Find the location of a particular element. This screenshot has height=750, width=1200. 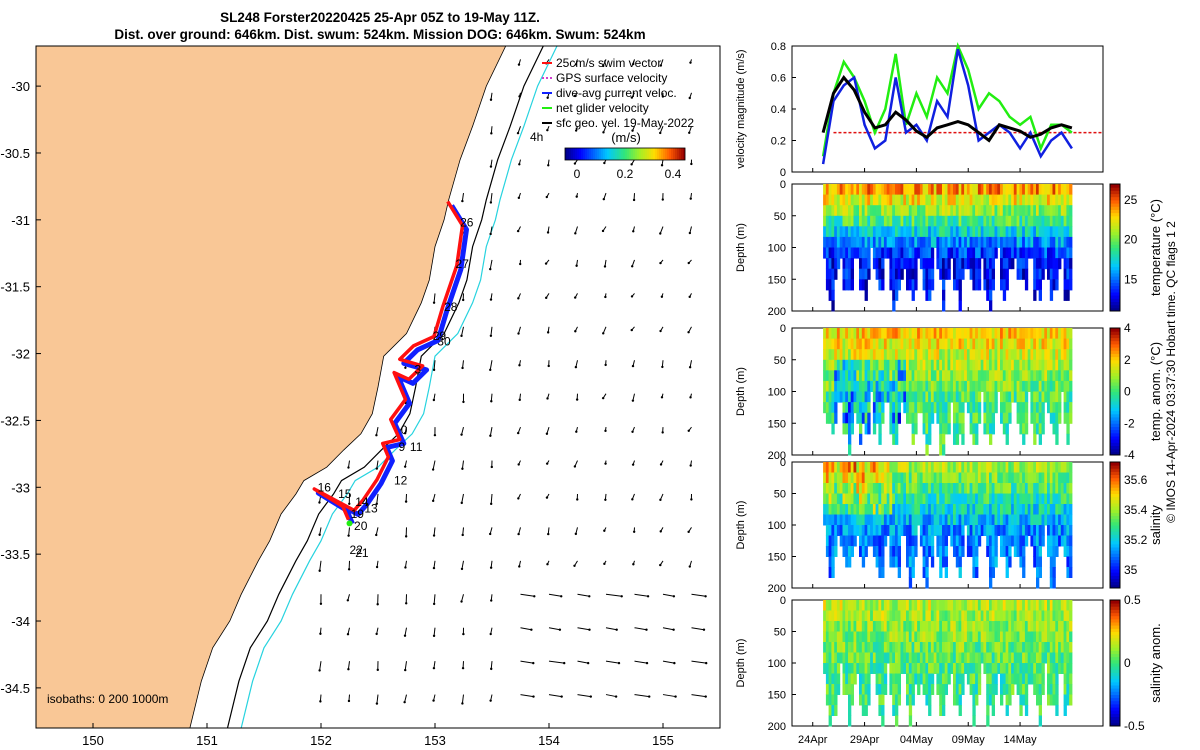

section-colorbar-frame is located at coordinates (1115, 663).